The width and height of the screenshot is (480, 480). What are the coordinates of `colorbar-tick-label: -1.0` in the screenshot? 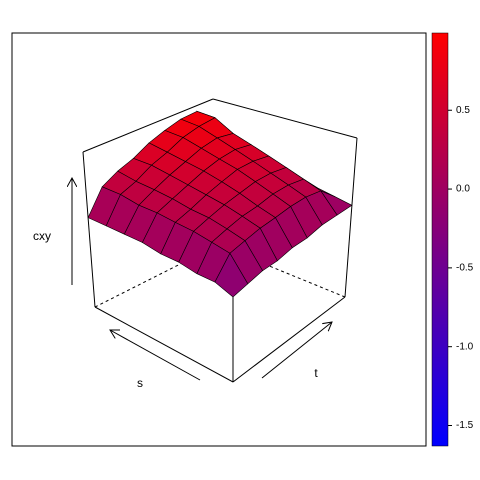 It's located at (465, 346).